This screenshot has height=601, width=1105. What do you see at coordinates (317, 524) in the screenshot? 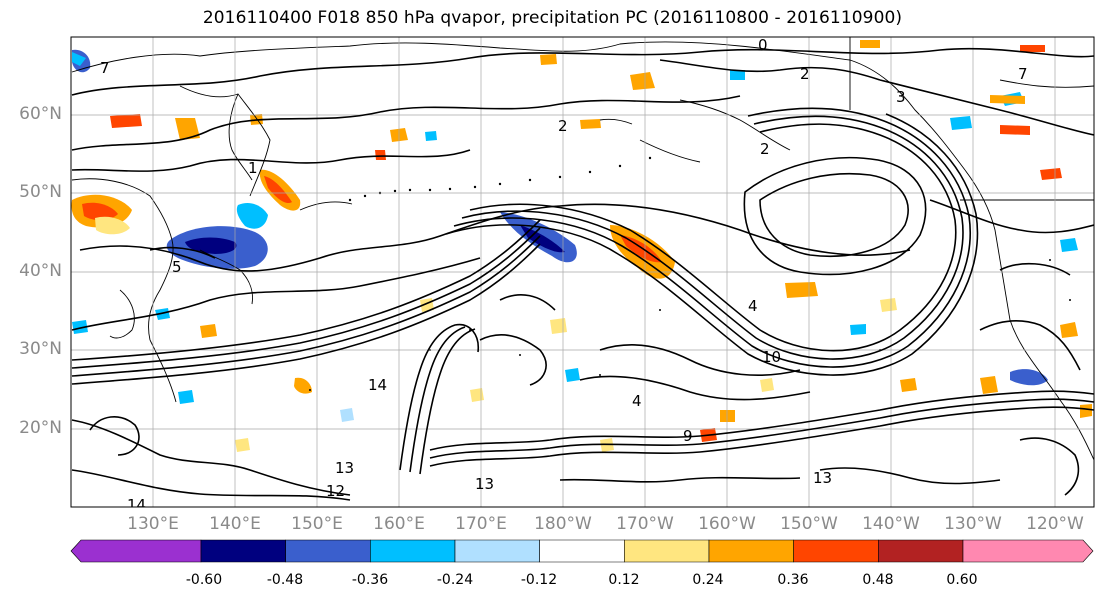
I see `lon-label-150e: 150°E` at bounding box center [317, 524].